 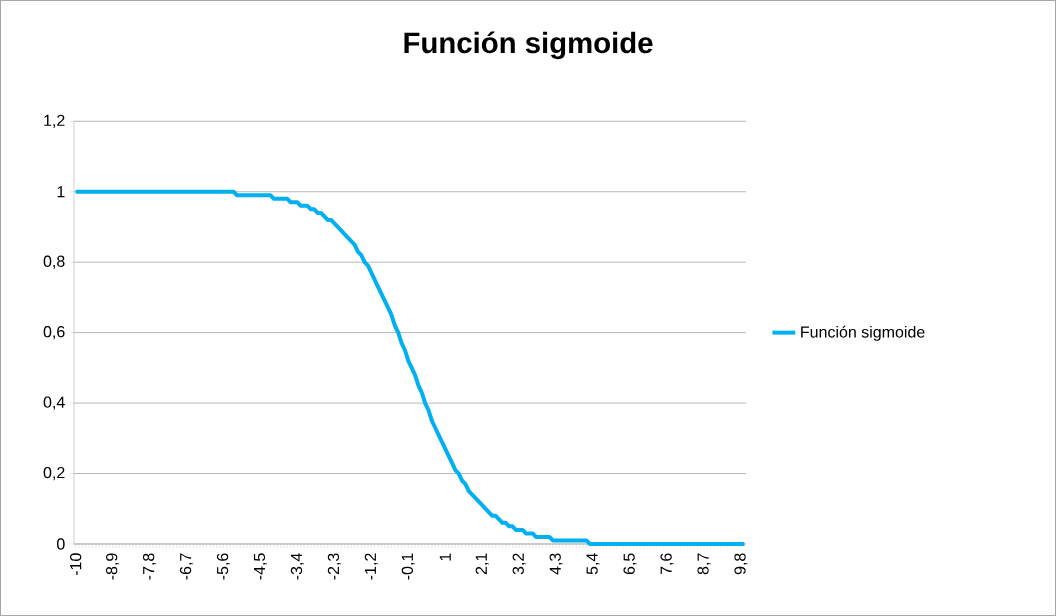 What do you see at coordinates (371, 566) in the screenshot?
I see `x-tick-label: -1,2` at bounding box center [371, 566].